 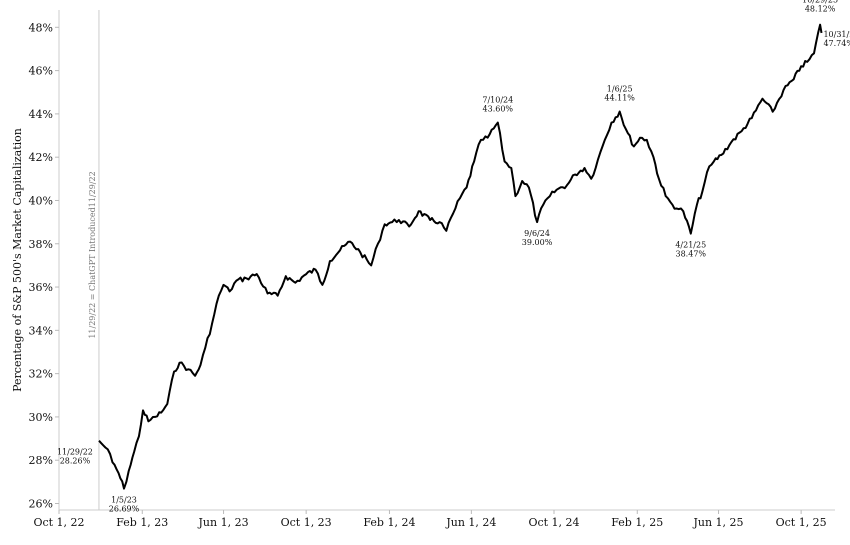 I want to click on x-tick-label: Feb 1, 23, so click(x=142, y=522).